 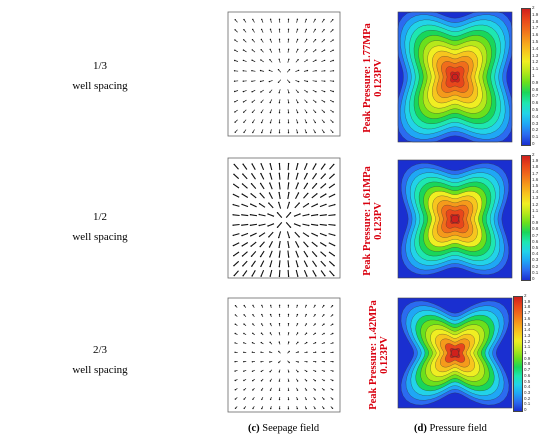 I want to click on colorbar-tick-label: 1.2, so click(x=535, y=62).